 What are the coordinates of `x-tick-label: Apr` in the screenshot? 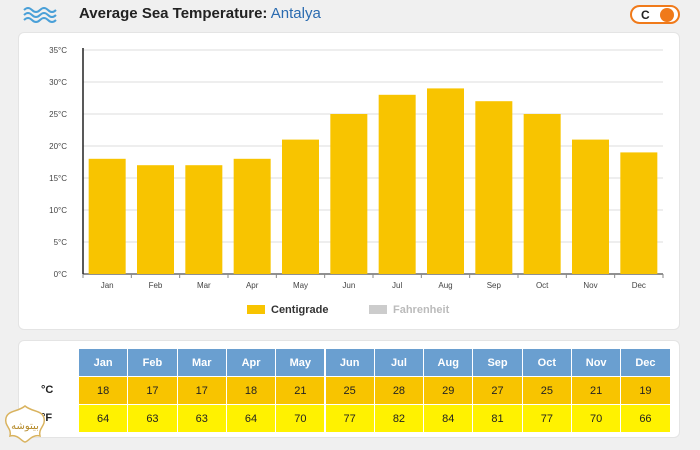 It's located at (252, 285).